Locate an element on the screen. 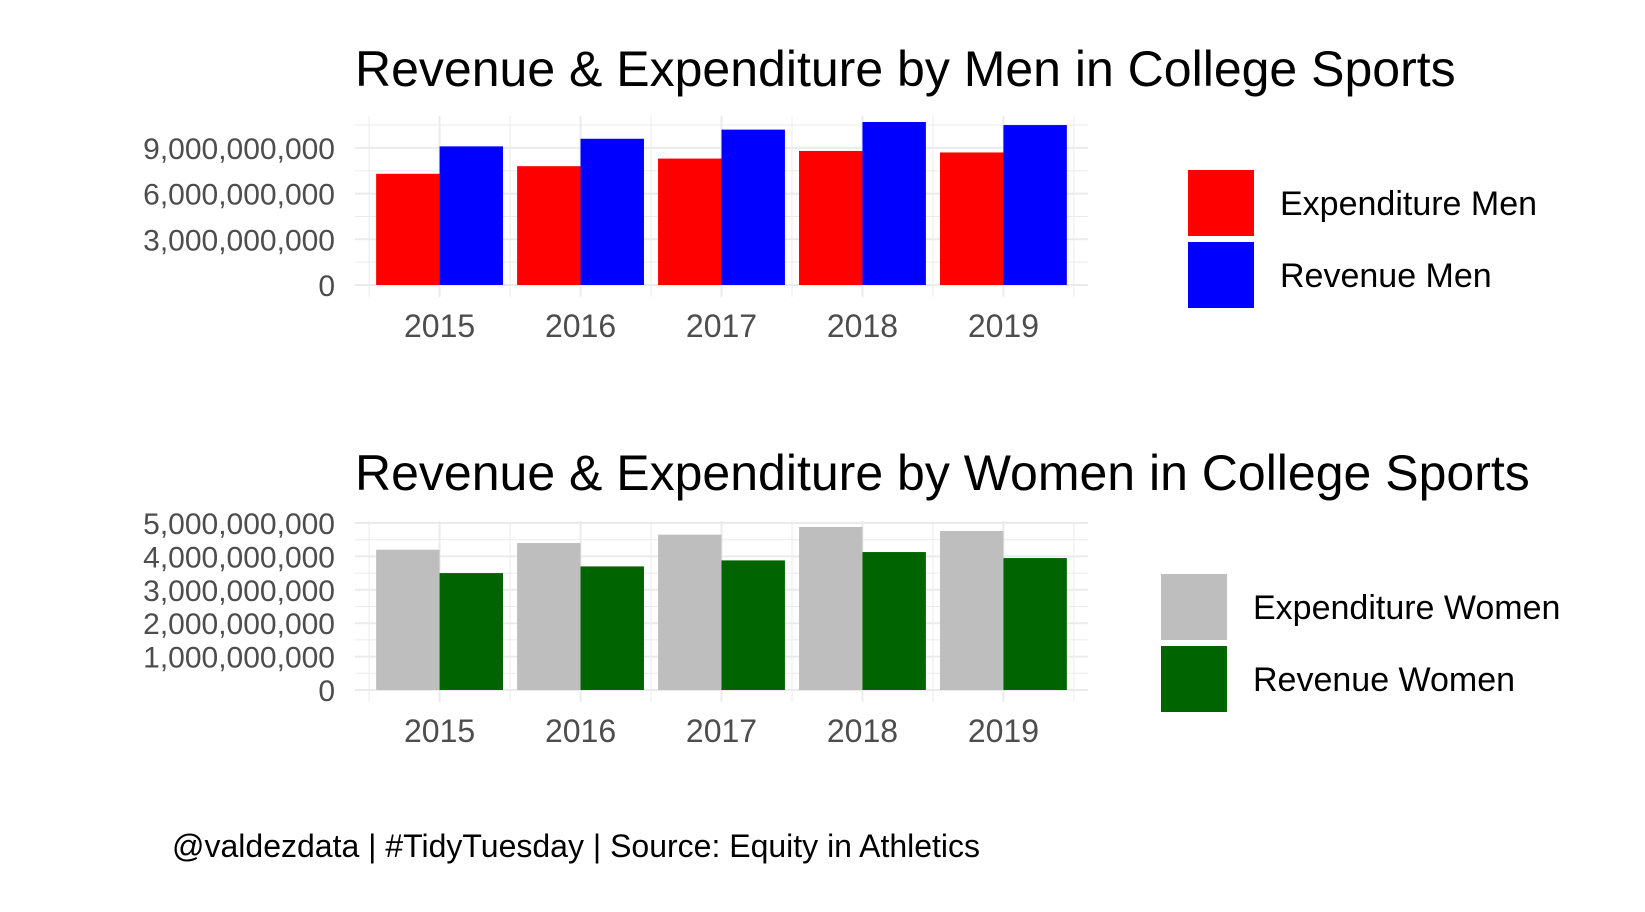 The image size is (1645, 912). bar-revenue-women-2018 is located at coordinates (894, 621).